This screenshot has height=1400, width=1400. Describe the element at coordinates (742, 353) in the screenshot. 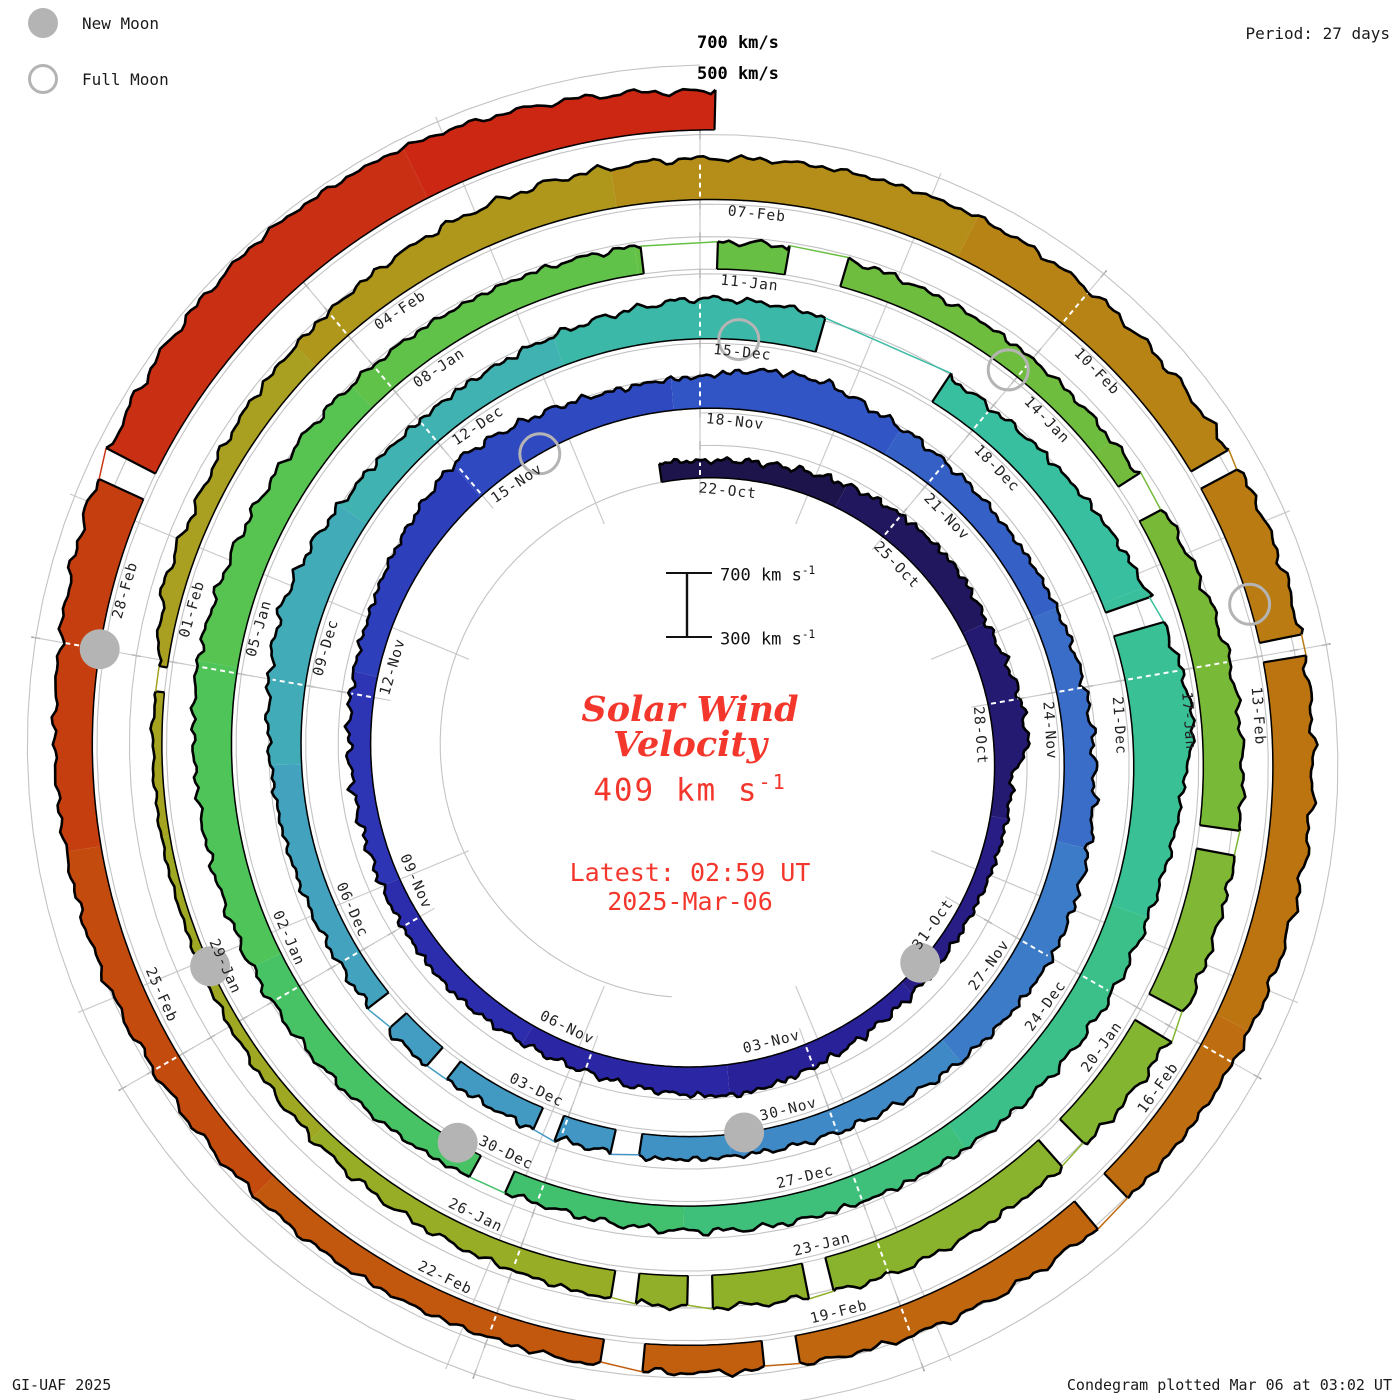

I see `date-label: 15-Dec` at that location.